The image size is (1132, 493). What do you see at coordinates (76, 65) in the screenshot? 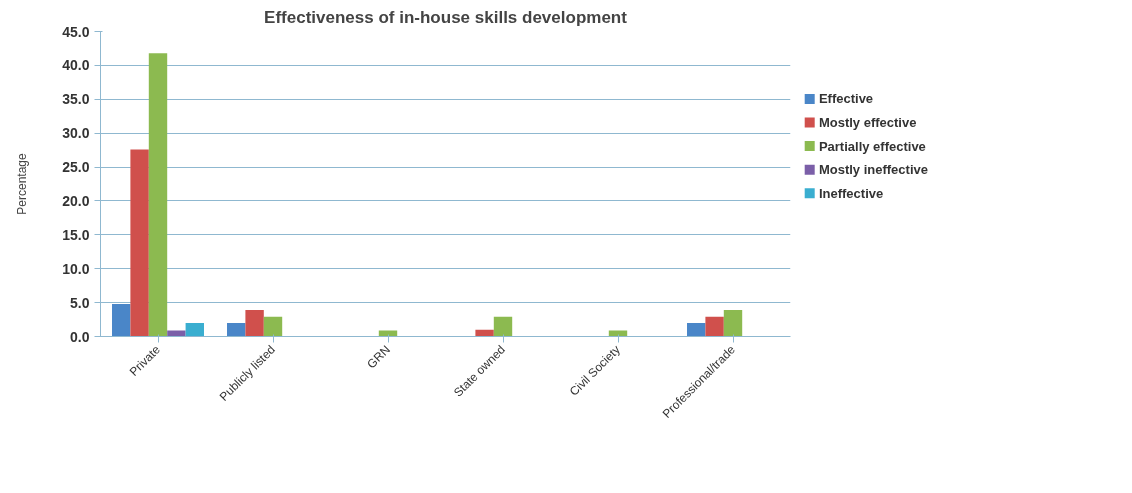
I see `y-tick-label: 40.0` at bounding box center [76, 65].